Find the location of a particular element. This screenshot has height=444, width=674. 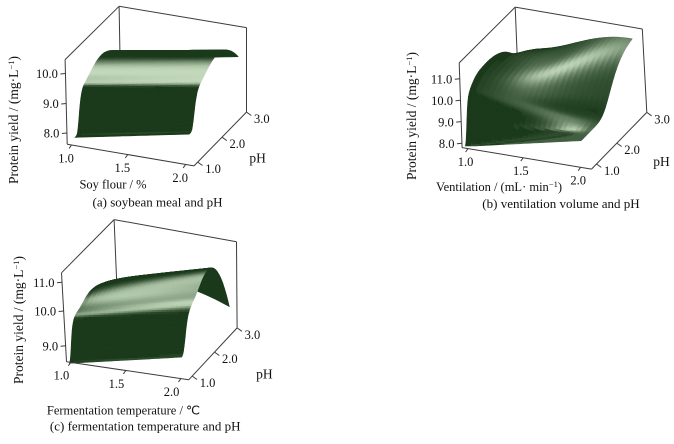

svg-text: (b) ventilation volume and pH is located at coordinates (560, 203).